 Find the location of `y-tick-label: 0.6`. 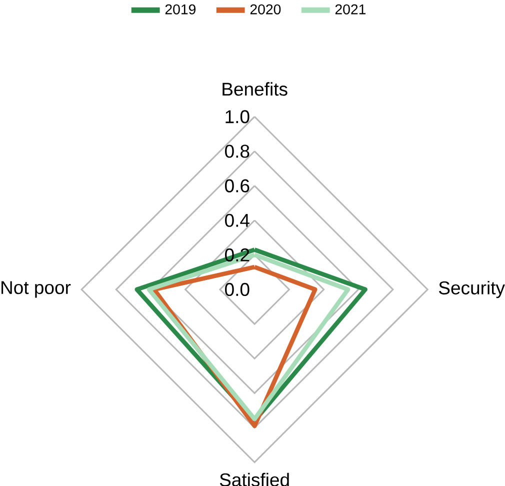

y-tick-label: 0.6 is located at coordinates (237, 185).